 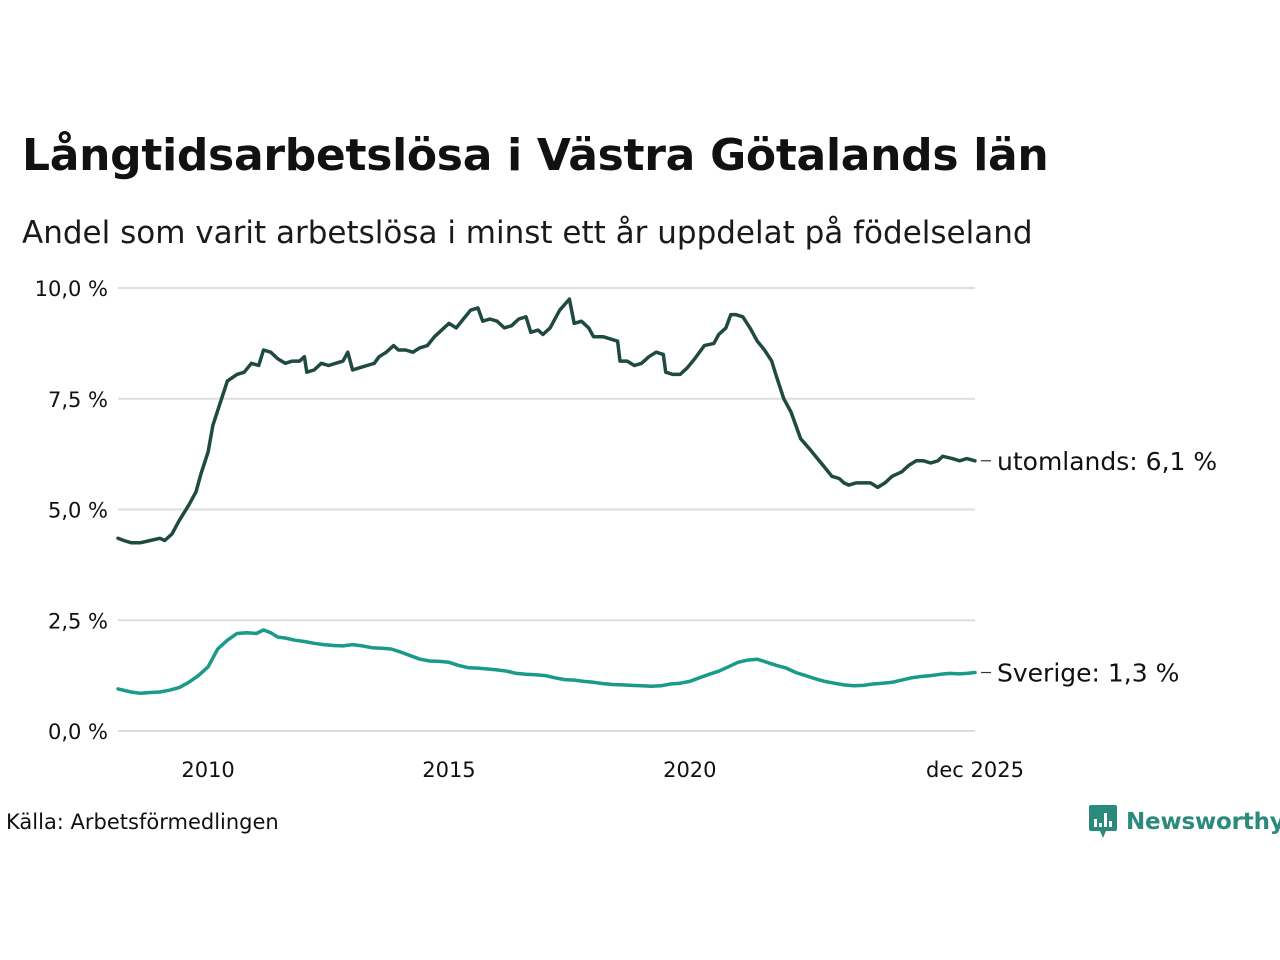 I want to click on y-tick-label: 7,5 %, so click(x=78, y=400).